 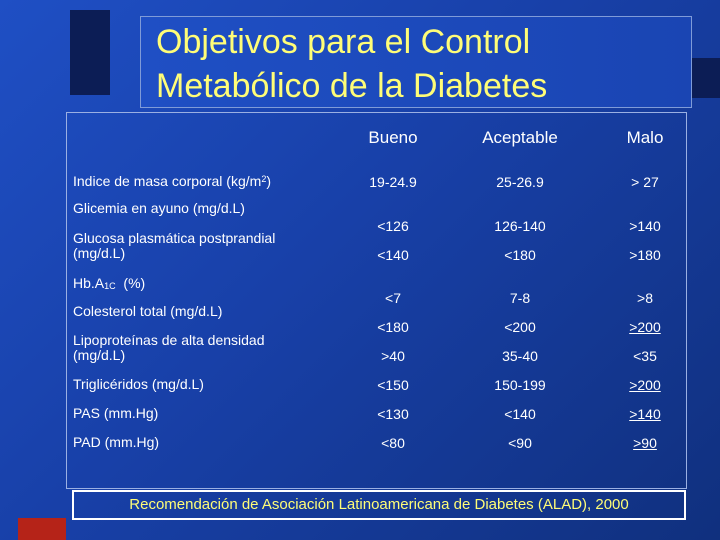 What do you see at coordinates (645, 137) in the screenshot?
I see `column-header-malo: Malo` at bounding box center [645, 137].